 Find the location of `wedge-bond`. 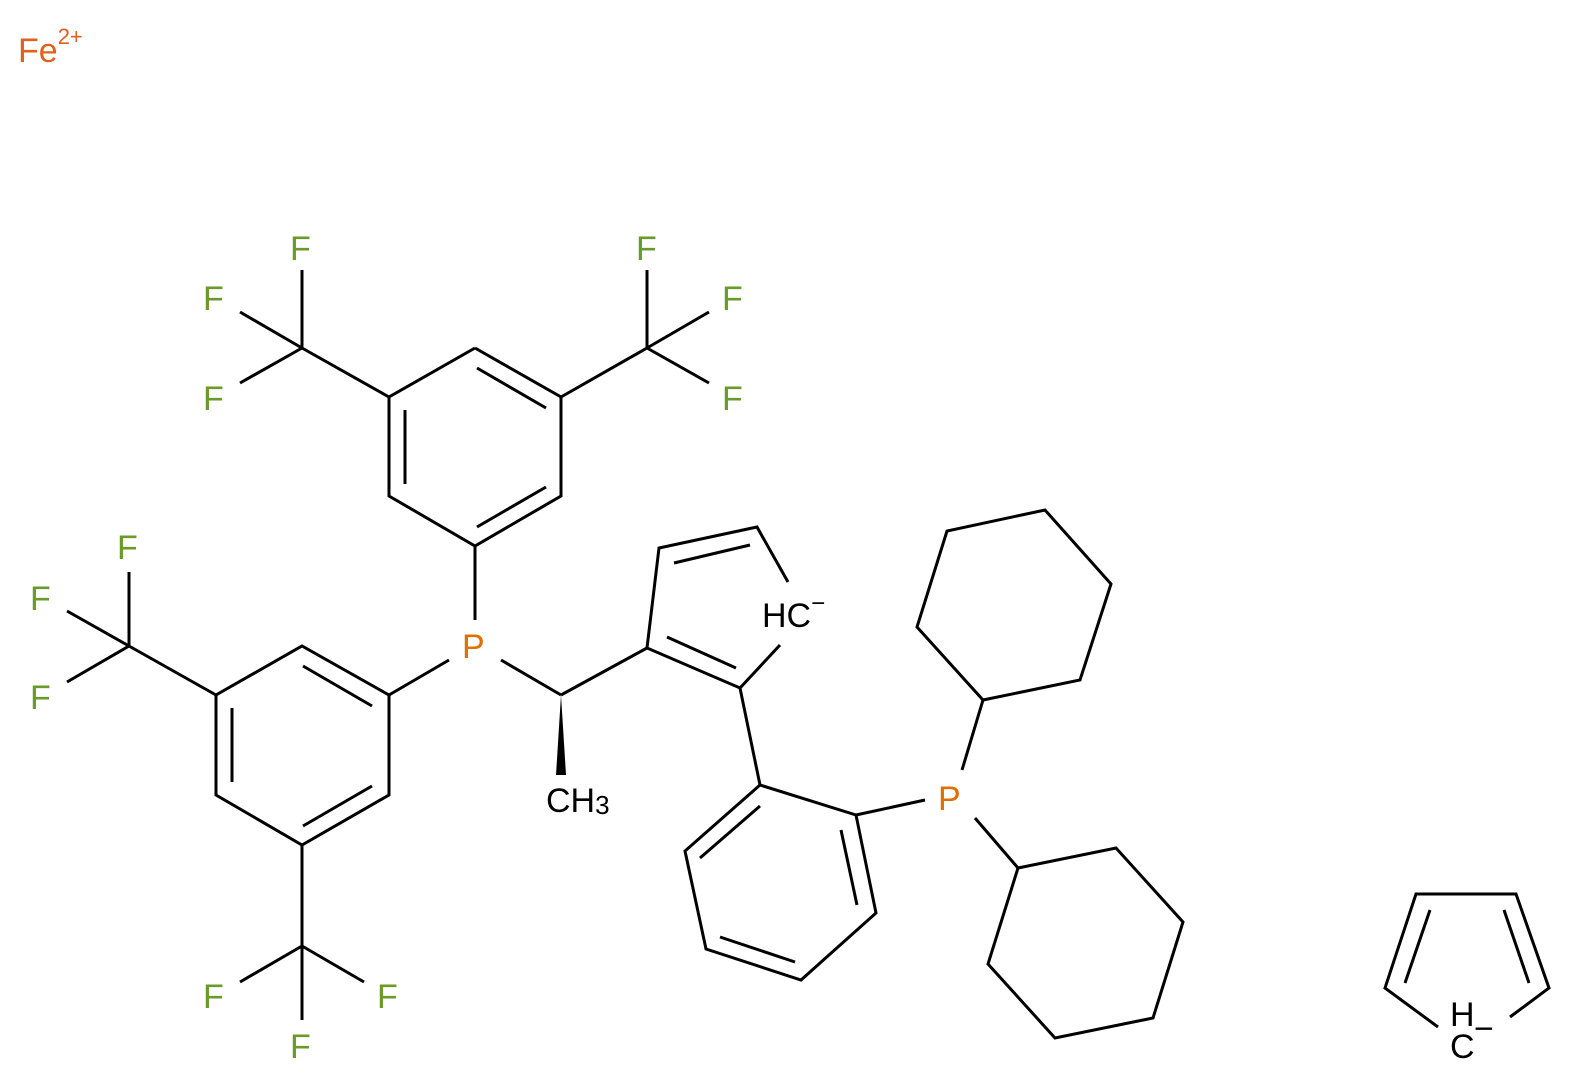

wedge-bond is located at coordinates (561, 735).